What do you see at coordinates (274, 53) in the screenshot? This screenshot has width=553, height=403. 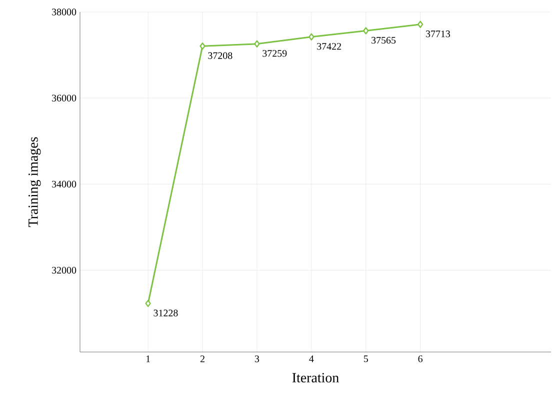 I see `data-label: 37259` at bounding box center [274, 53].